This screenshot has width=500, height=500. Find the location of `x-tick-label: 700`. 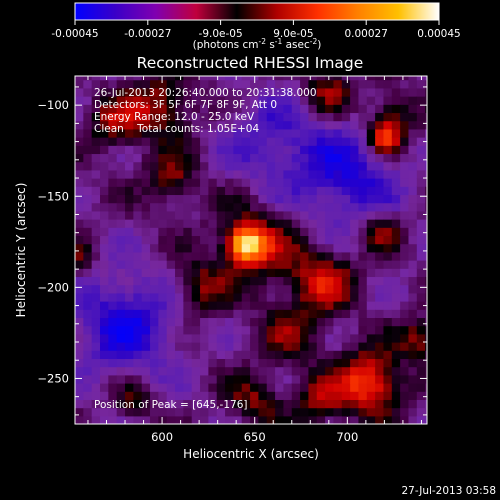

x-tick-label: 700 is located at coordinates (347, 437).